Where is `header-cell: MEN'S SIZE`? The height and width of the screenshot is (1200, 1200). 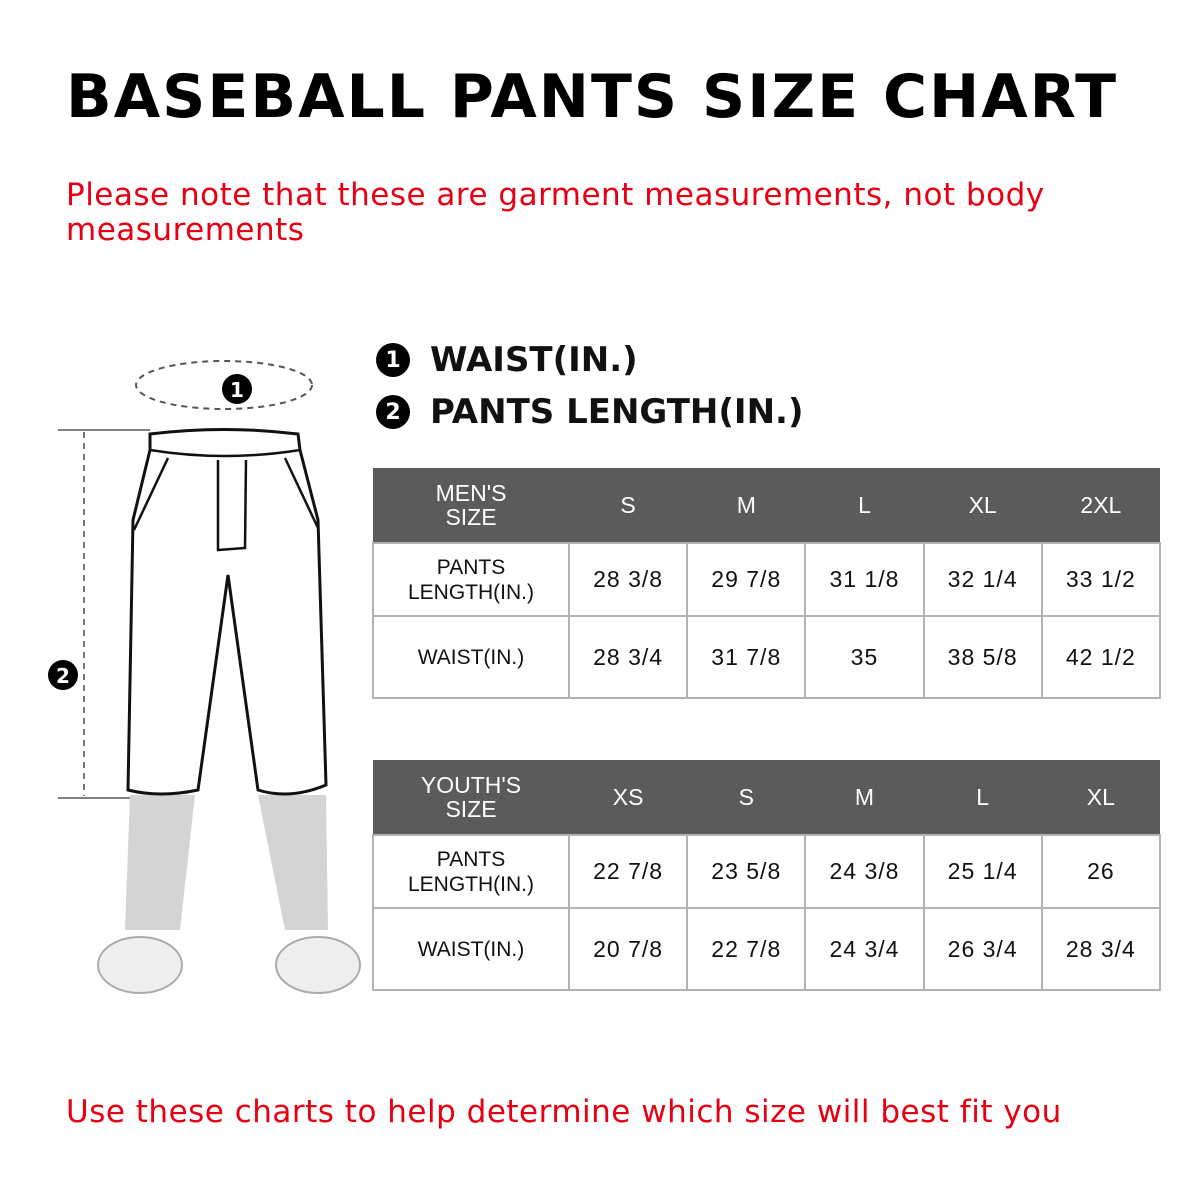
header-cell: MEN'S SIZE is located at coordinates (471, 505).